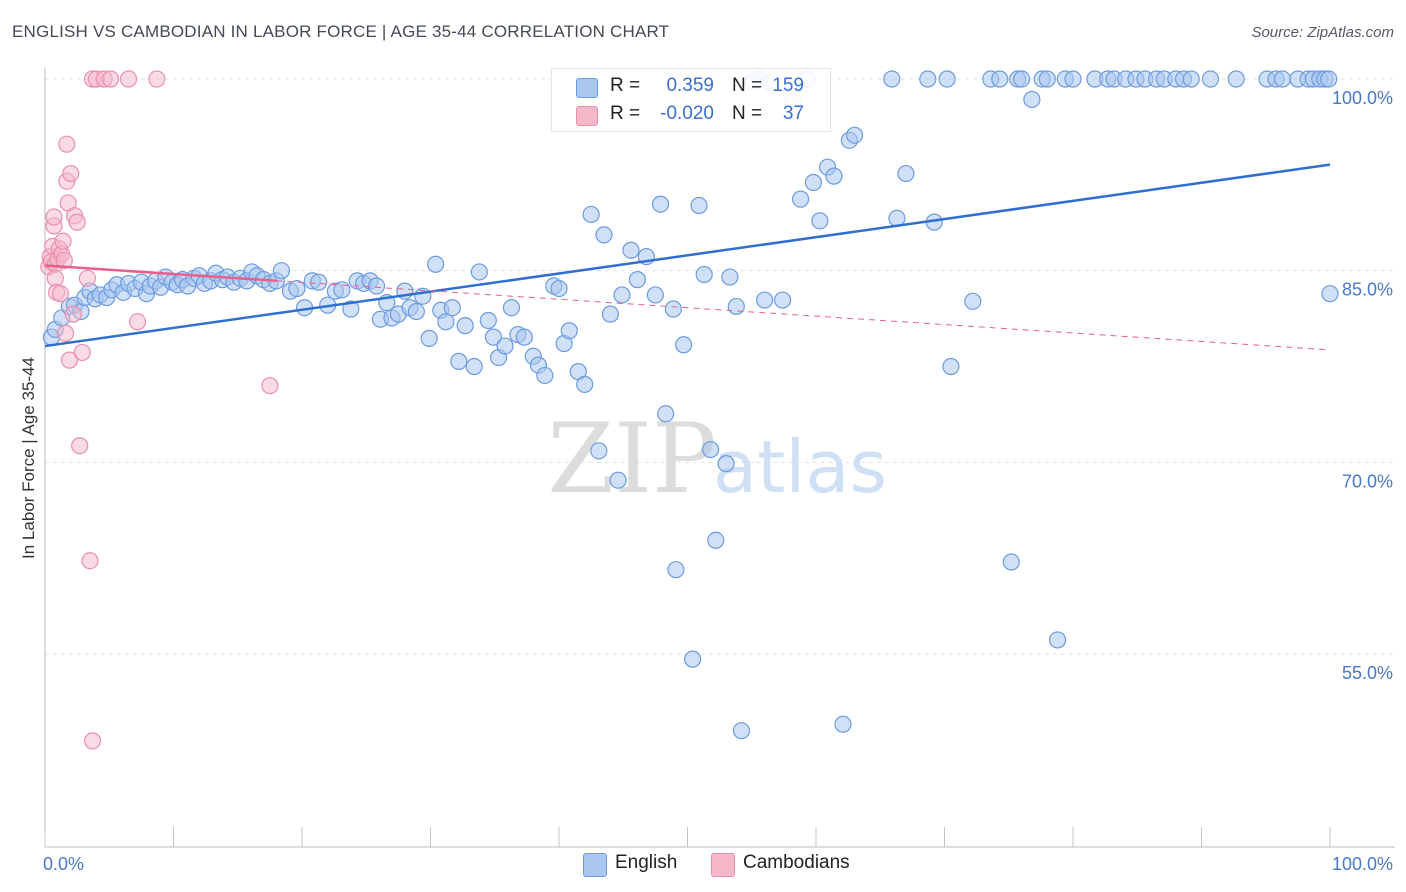  I want to click on cambodian-legend-label: Cambodians, so click(796, 862).